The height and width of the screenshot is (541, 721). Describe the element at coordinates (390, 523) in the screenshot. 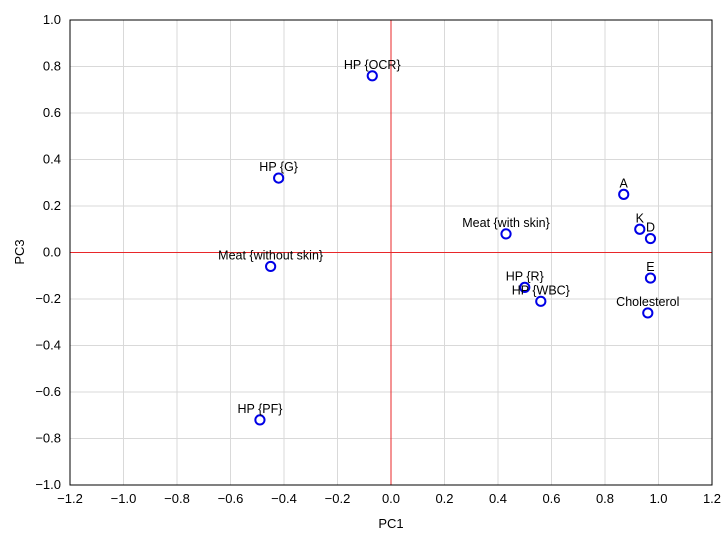

I see `x-axis-title: PC1` at that location.